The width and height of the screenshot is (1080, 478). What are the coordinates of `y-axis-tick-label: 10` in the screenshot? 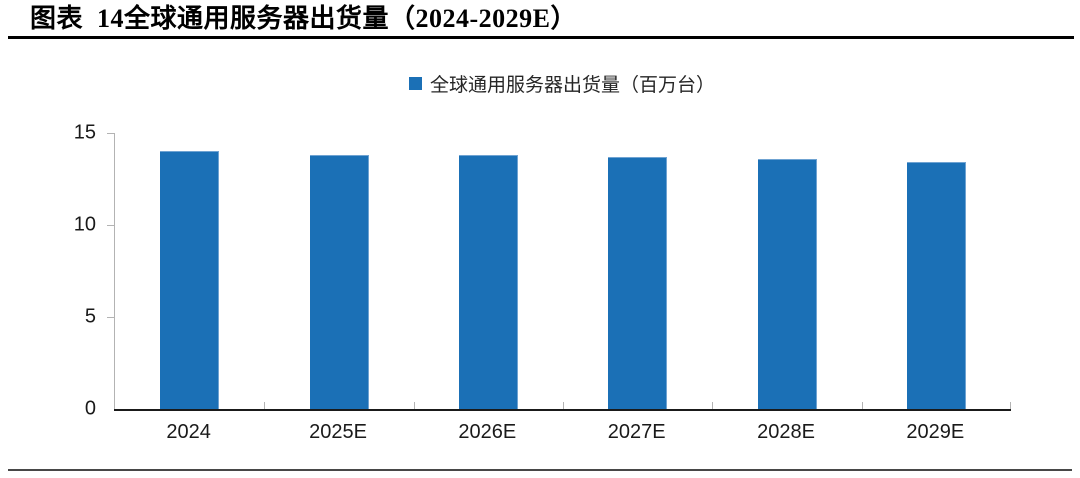 It's located at (84, 224).